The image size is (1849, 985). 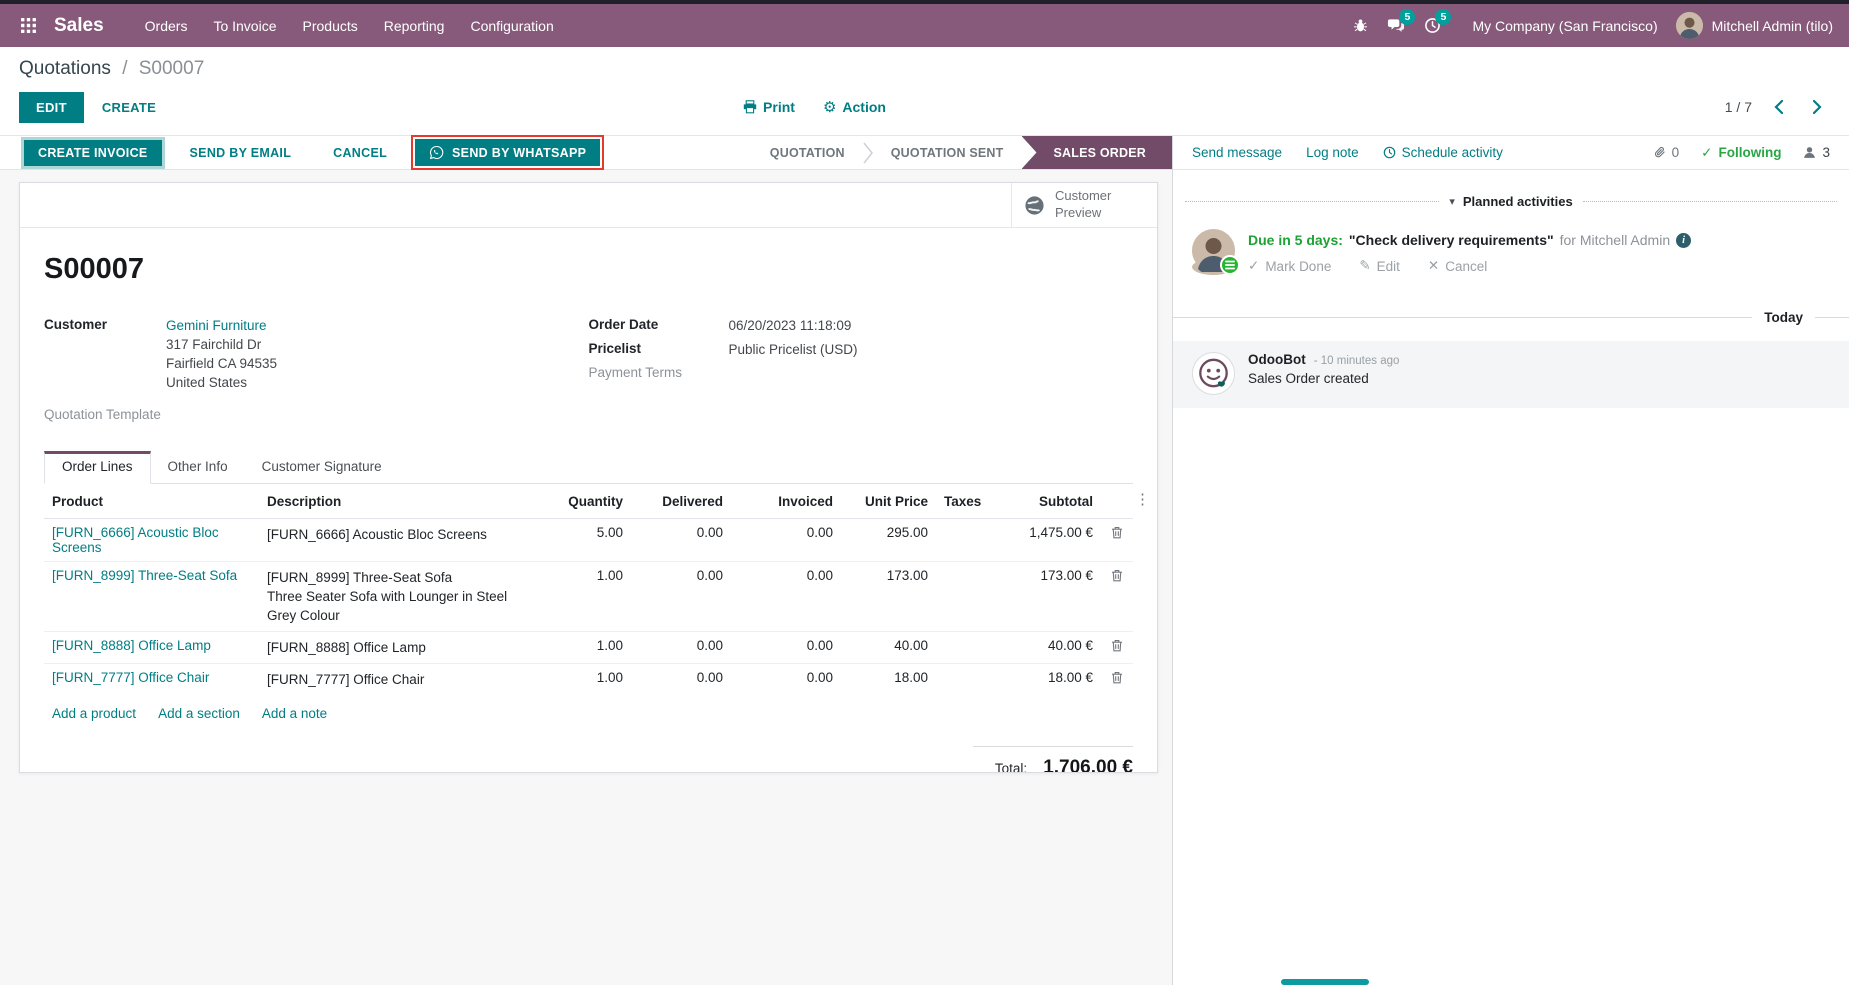 I want to click on menu-item-to-invoice: To Invoice, so click(x=245, y=25).